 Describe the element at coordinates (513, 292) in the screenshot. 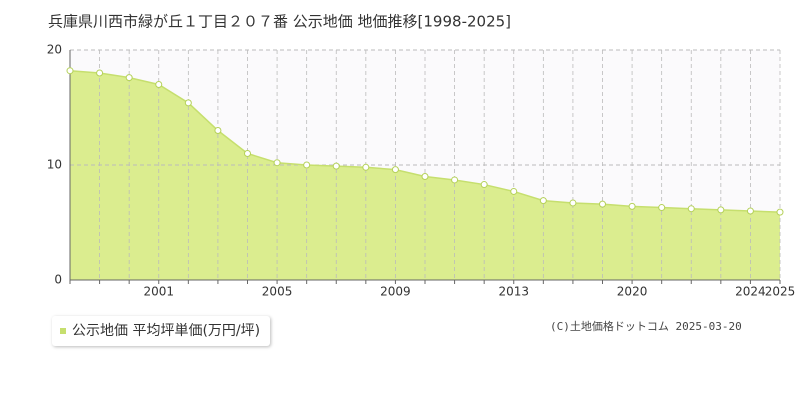

I see `x-tick-label: 2013` at that location.